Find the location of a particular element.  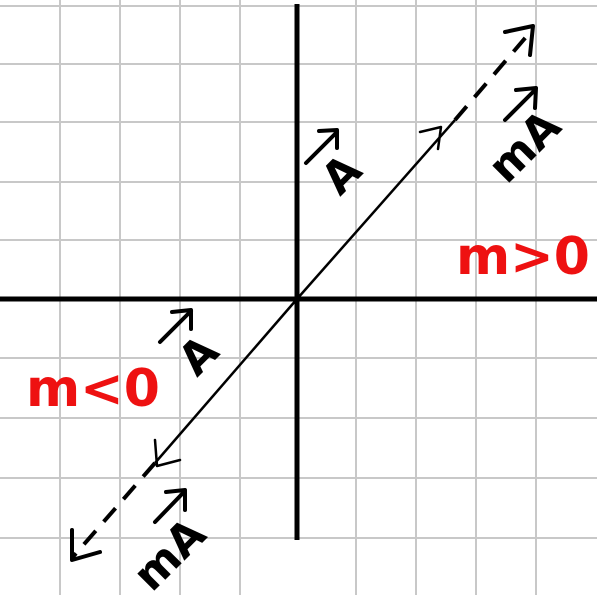

label-mA-upper: mA is located at coordinates (524, 146).